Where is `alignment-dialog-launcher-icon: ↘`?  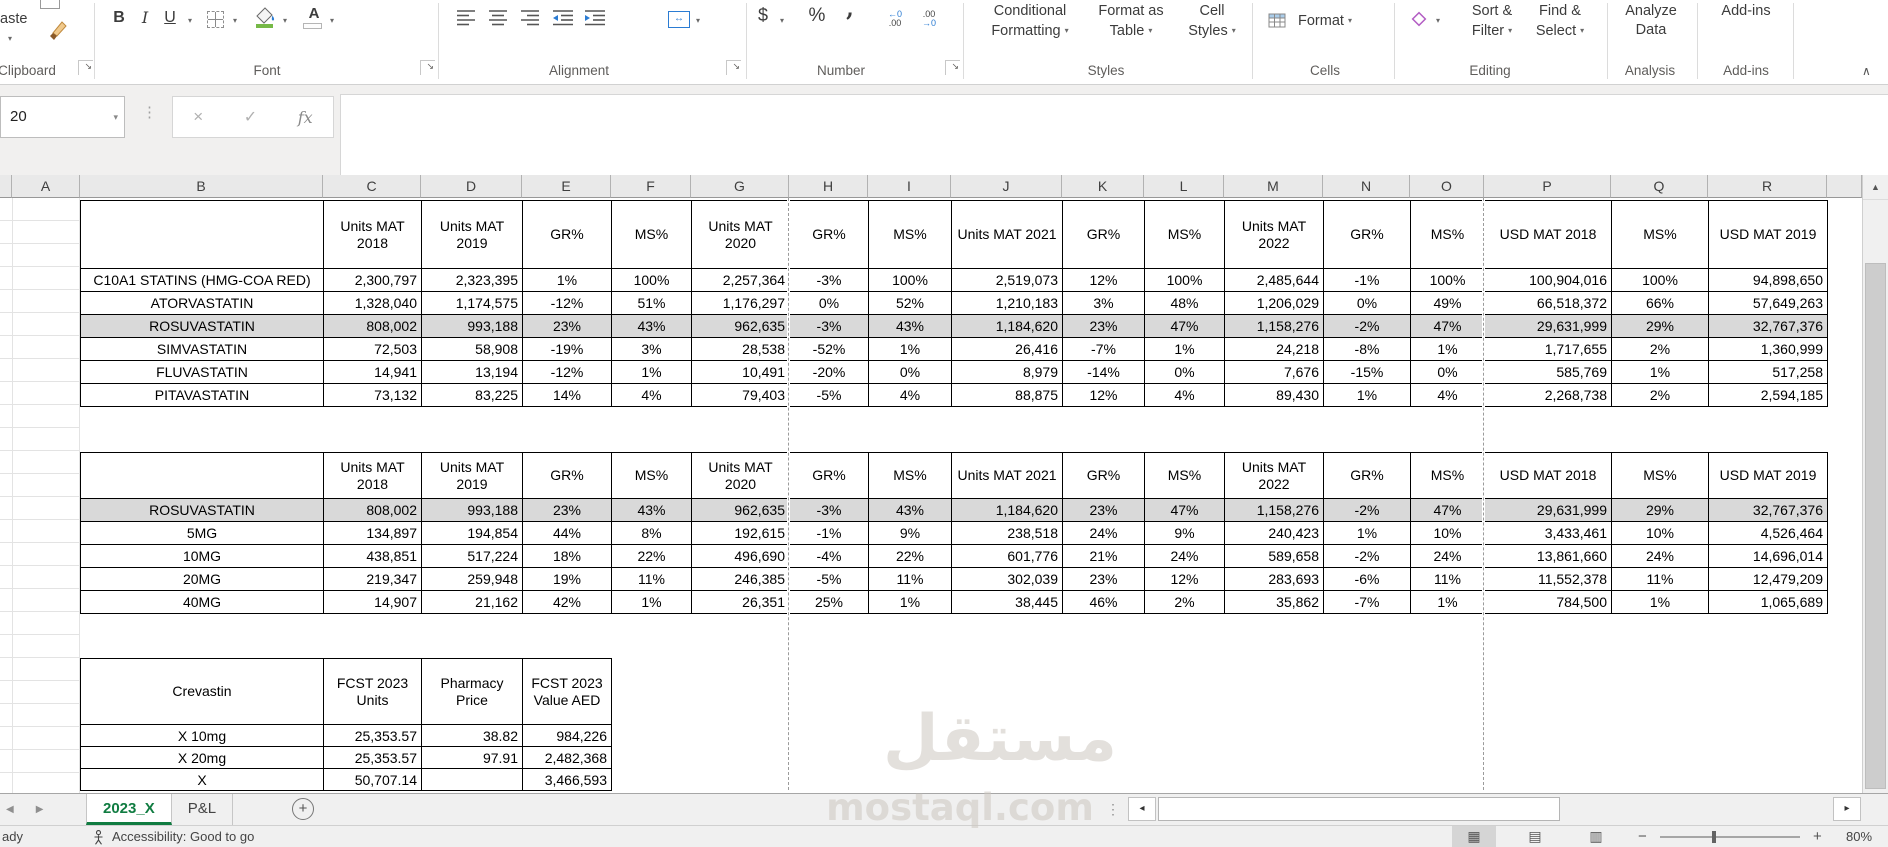
alignment-dialog-launcher-icon: ↘ is located at coordinates (733, 67).